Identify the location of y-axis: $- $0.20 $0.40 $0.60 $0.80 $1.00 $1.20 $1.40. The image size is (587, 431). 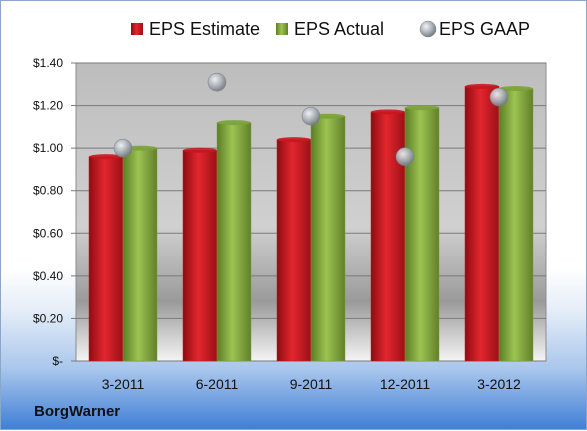
(54, 212).